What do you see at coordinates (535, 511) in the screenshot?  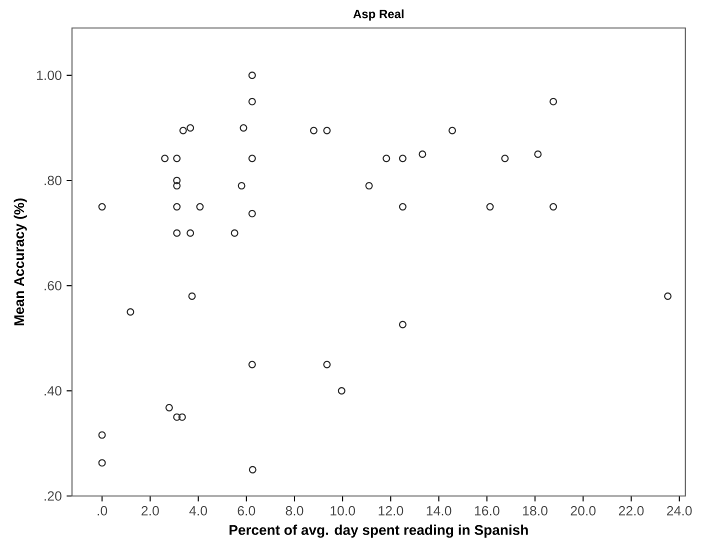 I see `x-tick-label: 18.0` at bounding box center [535, 511].